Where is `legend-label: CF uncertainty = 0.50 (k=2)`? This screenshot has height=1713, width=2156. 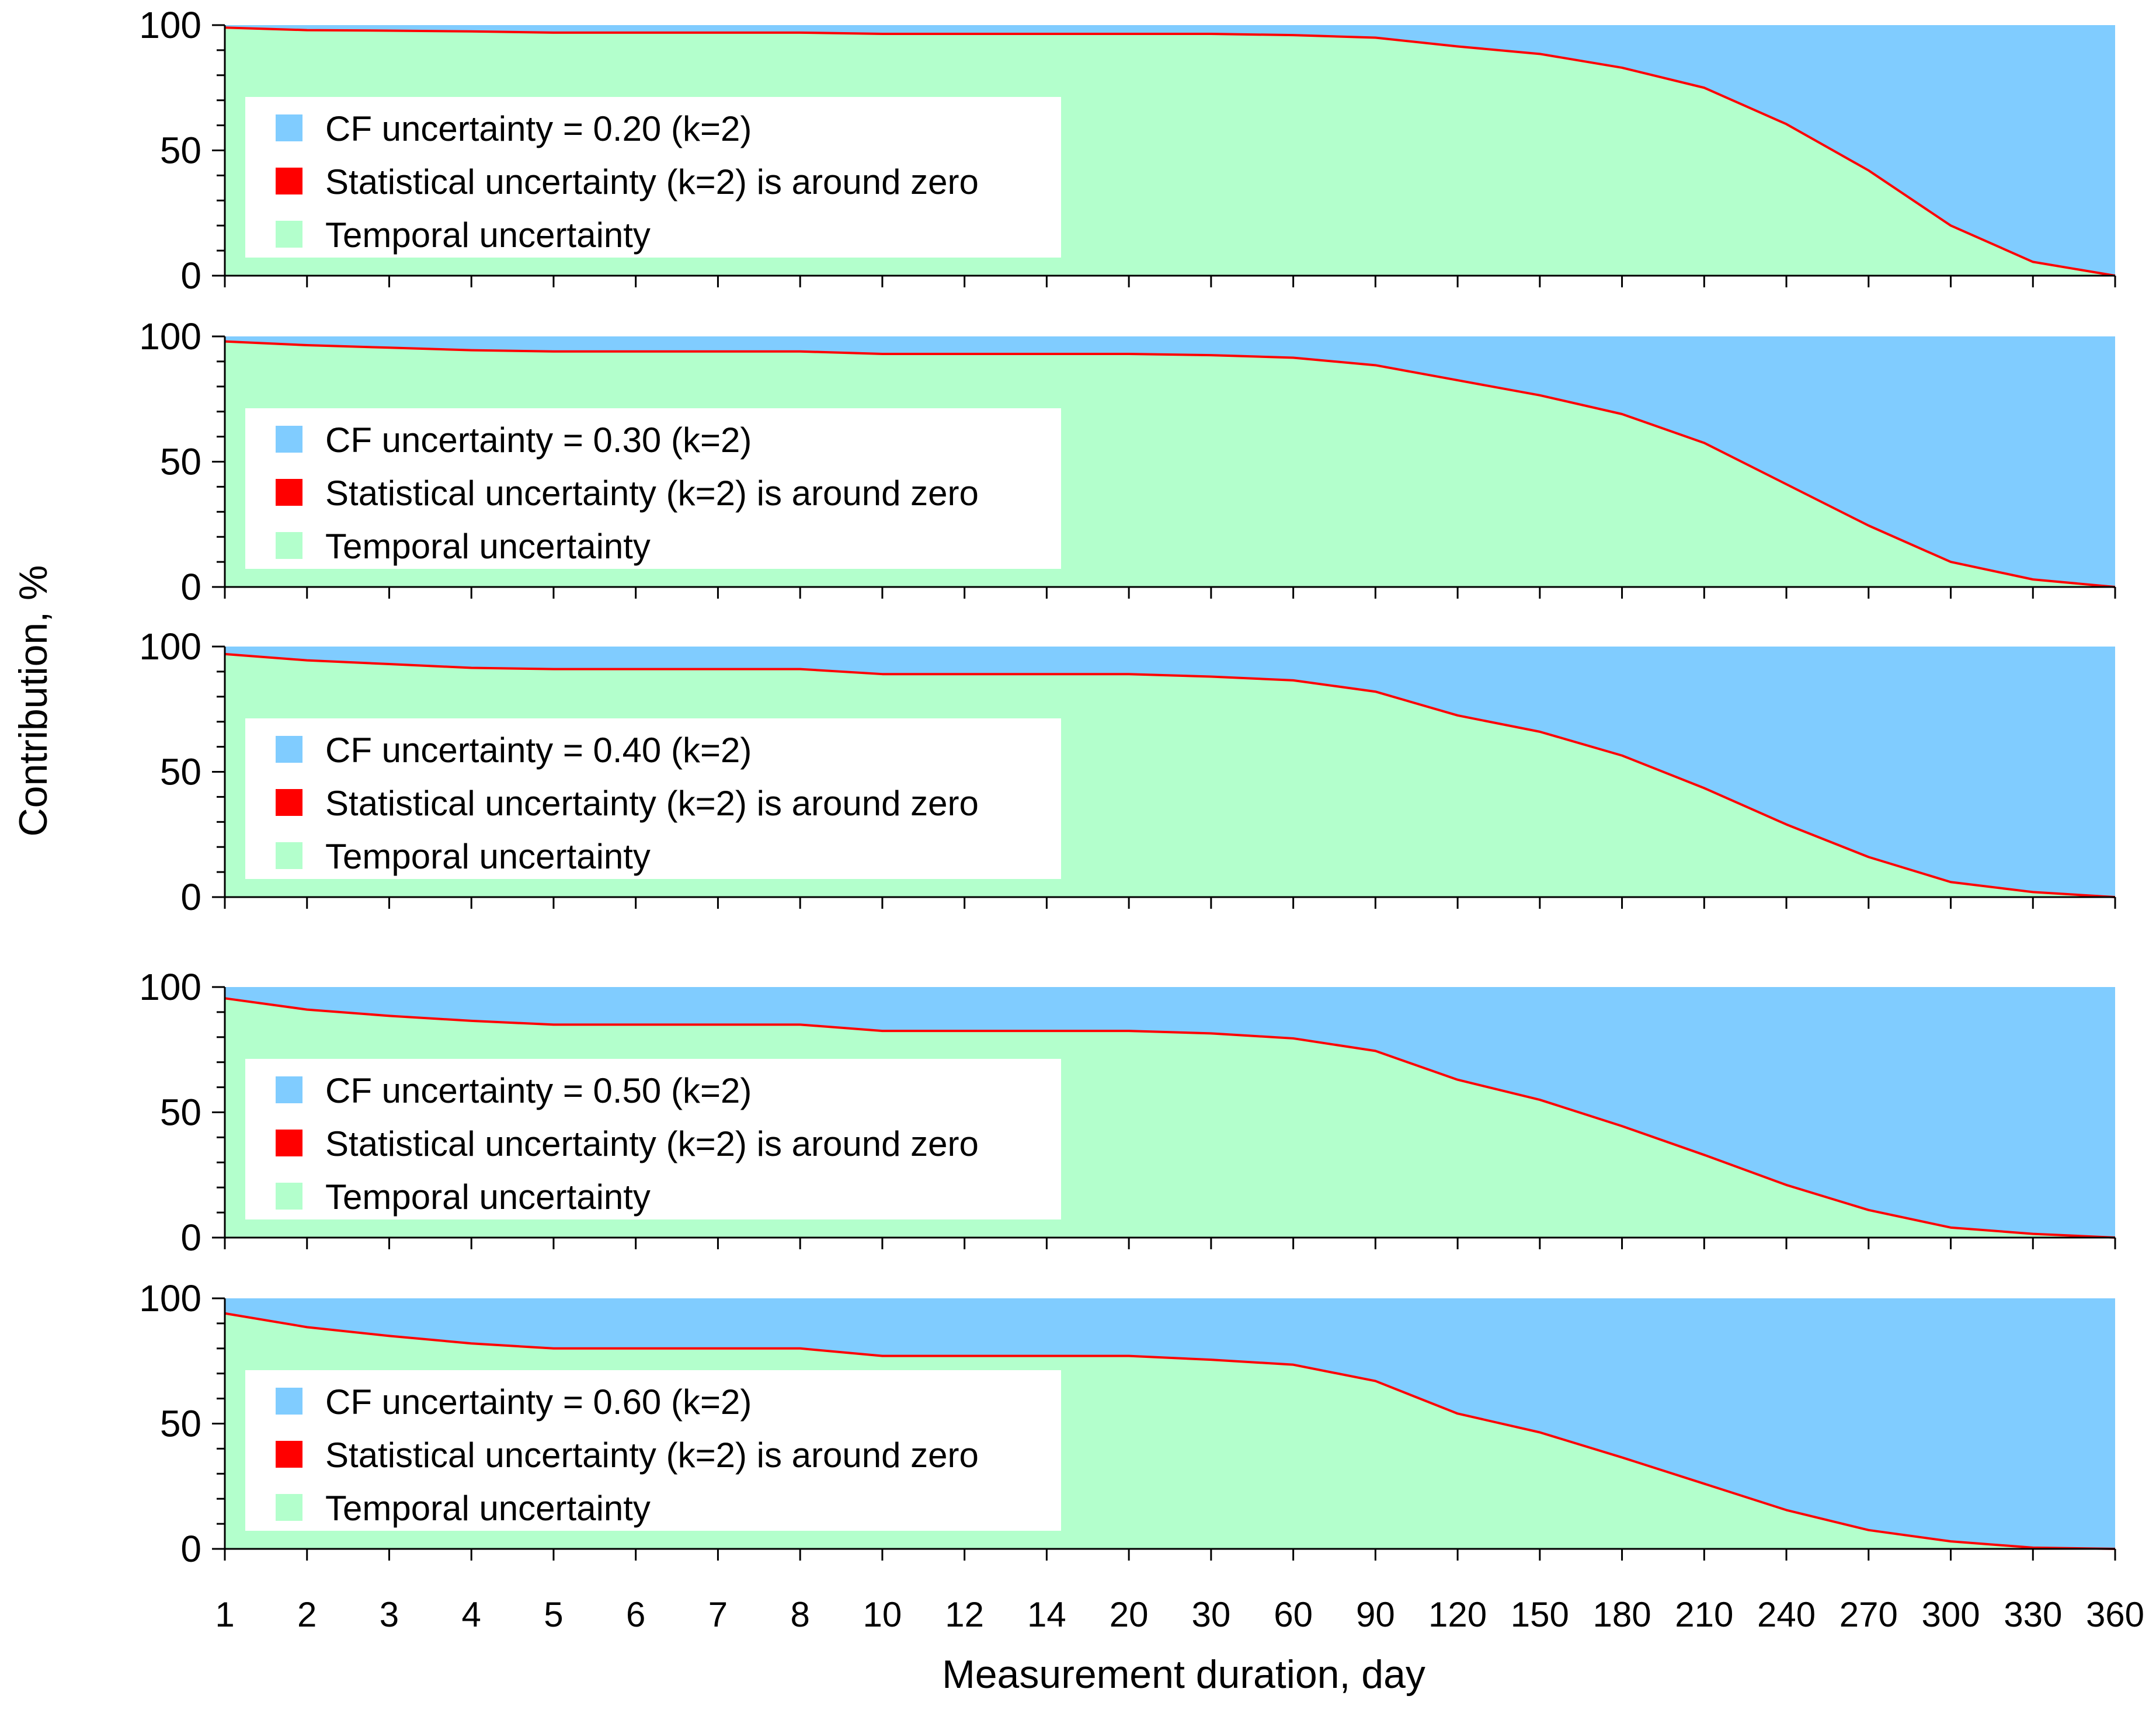
legend-label: CF uncertainty = 0.50 (k=2) is located at coordinates (539, 1090).